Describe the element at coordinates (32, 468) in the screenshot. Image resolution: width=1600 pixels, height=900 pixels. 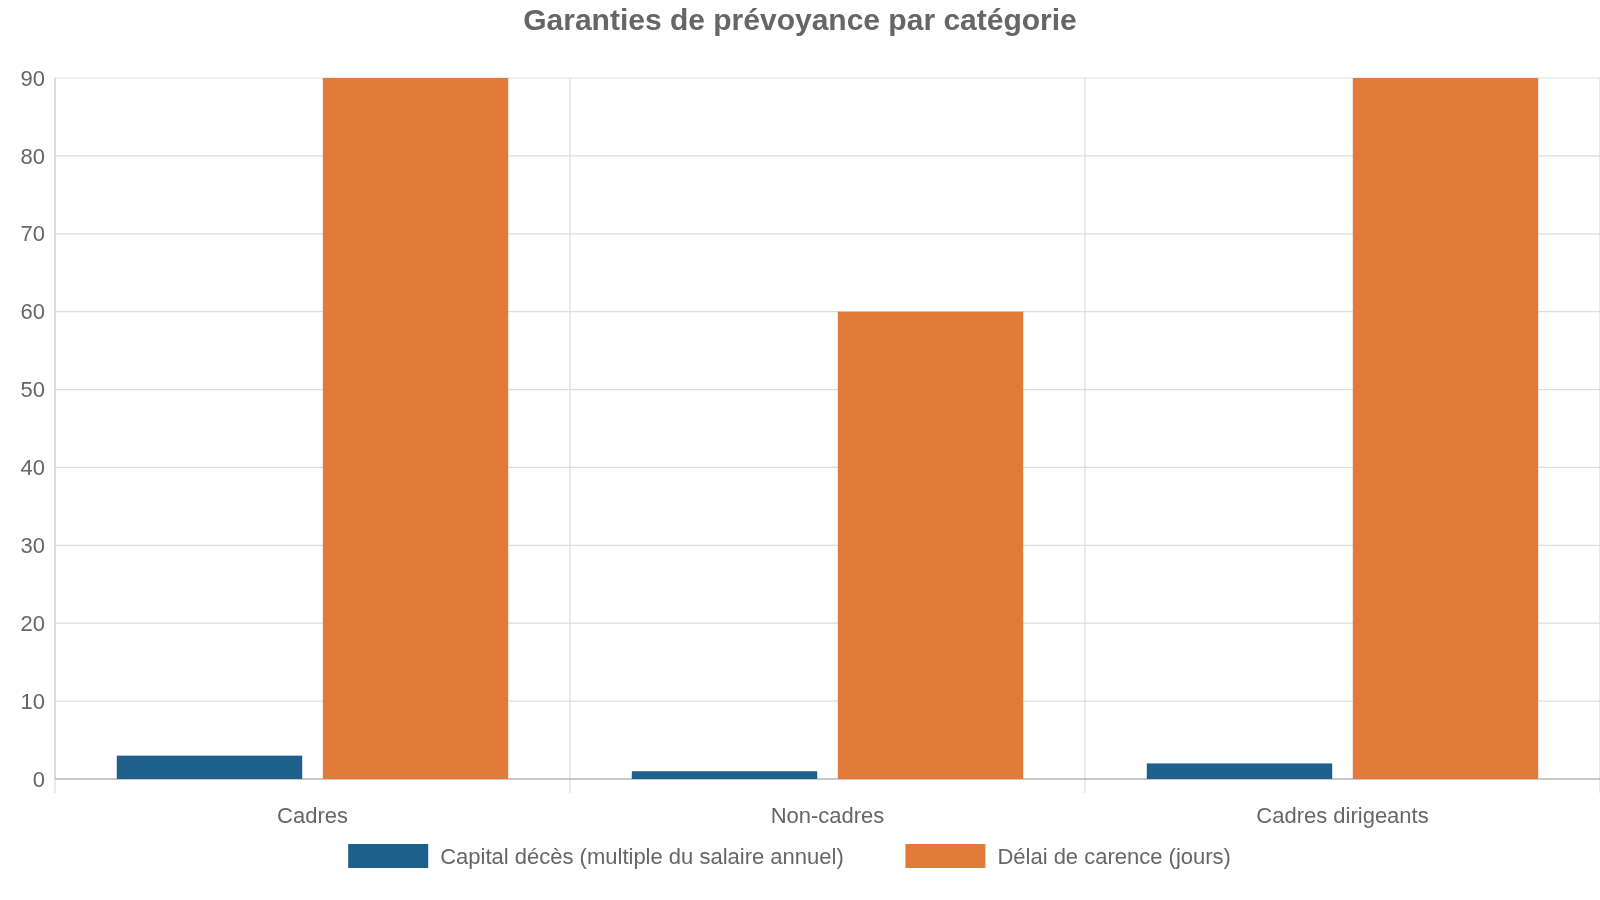
I see `y-tick-label: 40` at that location.